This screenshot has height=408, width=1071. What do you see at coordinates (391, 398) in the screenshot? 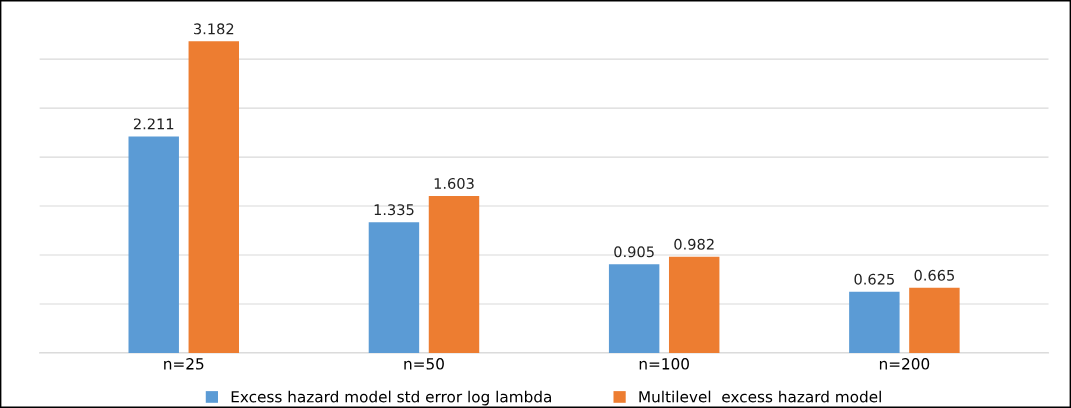
I see `legend-label: Excess hazard model std error log lambda` at bounding box center [391, 398].